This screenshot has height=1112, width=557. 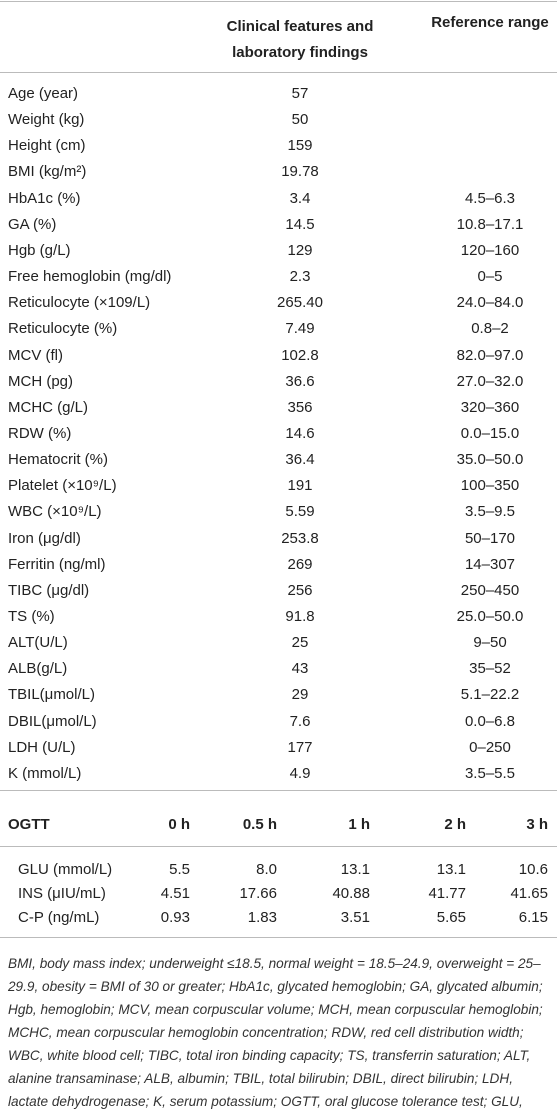 What do you see at coordinates (300, 407) in the screenshot?
I see `table-cell: 356` at bounding box center [300, 407].